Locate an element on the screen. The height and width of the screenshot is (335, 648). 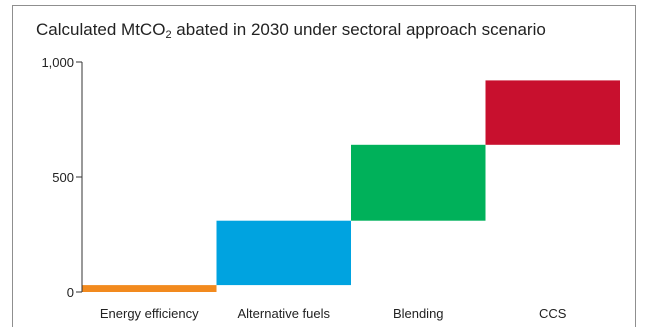
bar-ccs is located at coordinates (552, 112).